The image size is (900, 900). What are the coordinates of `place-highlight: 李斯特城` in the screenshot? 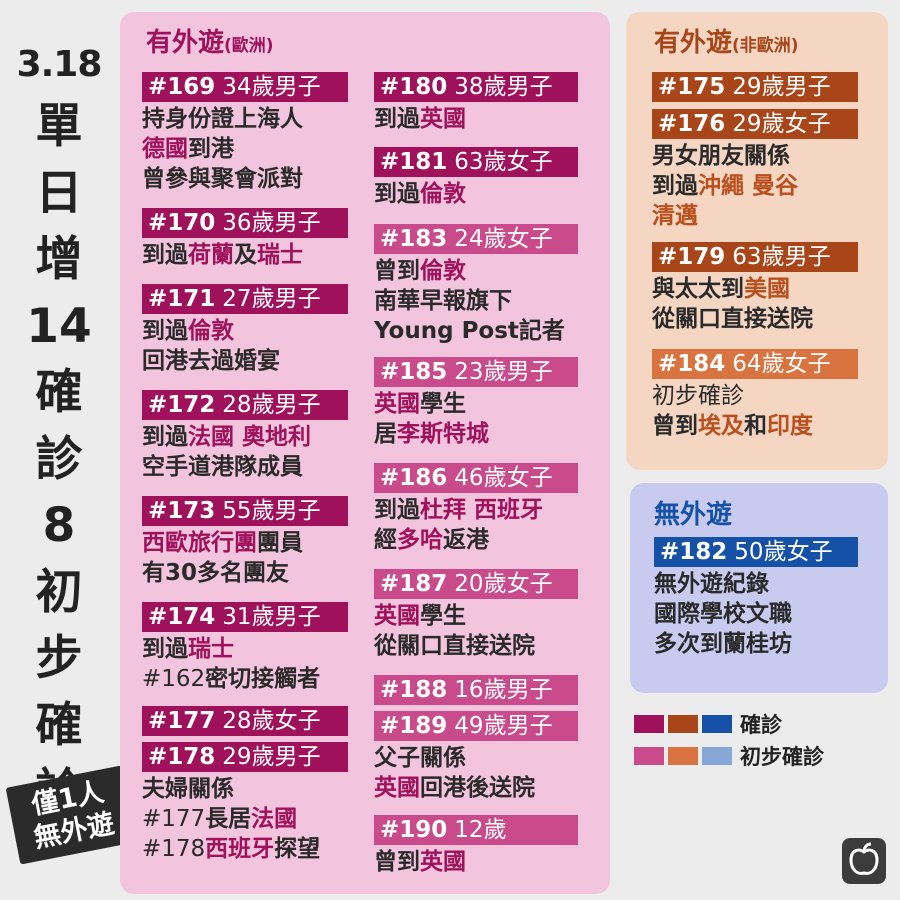 It's located at (443, 434).